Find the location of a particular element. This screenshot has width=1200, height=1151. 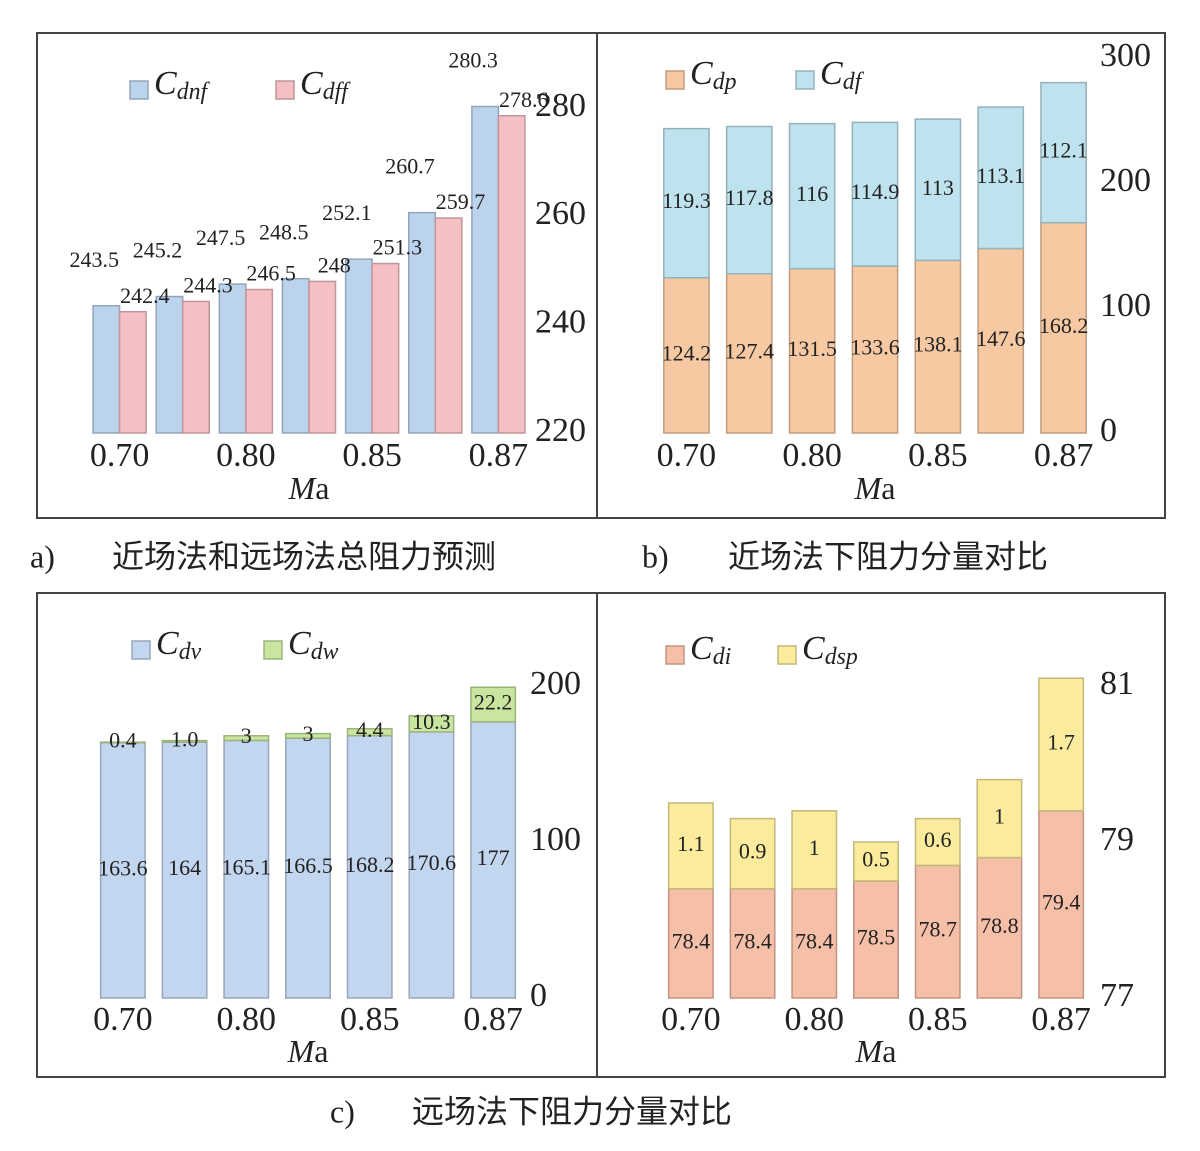

value-label: 246.5 is located at coordinates (271, 273).